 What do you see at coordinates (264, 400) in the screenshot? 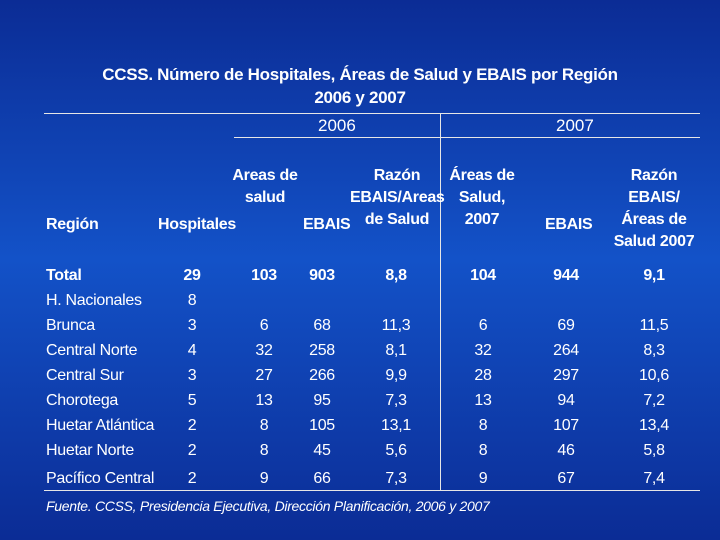
I see `areas2006-cell: 13` at bounding box center [264, 400].